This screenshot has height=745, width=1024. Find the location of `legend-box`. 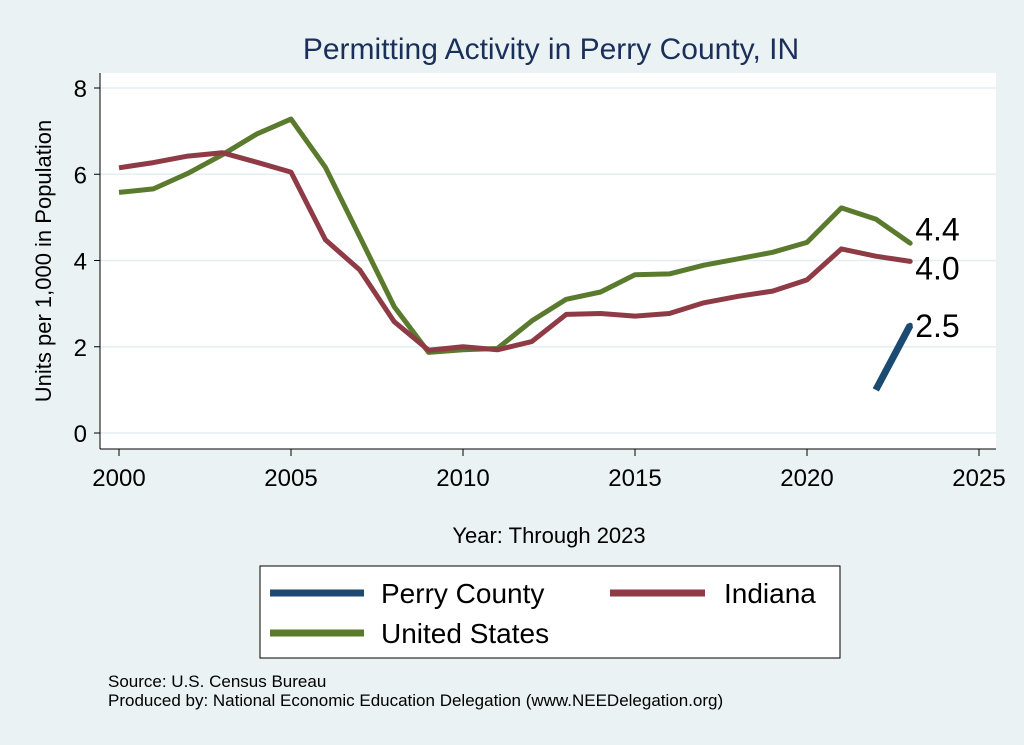

legend-box is located at coordinates (550, 612).